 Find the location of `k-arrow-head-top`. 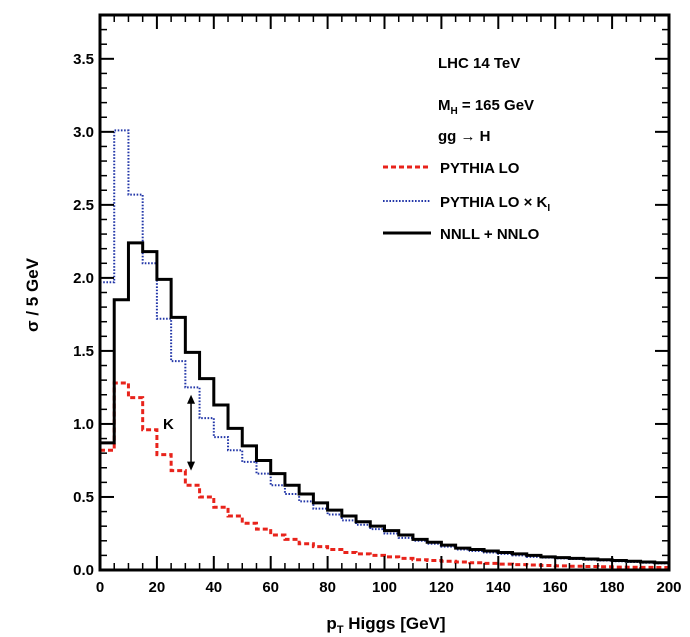

k-arrow-head-top is located at coordinates (191, 399).